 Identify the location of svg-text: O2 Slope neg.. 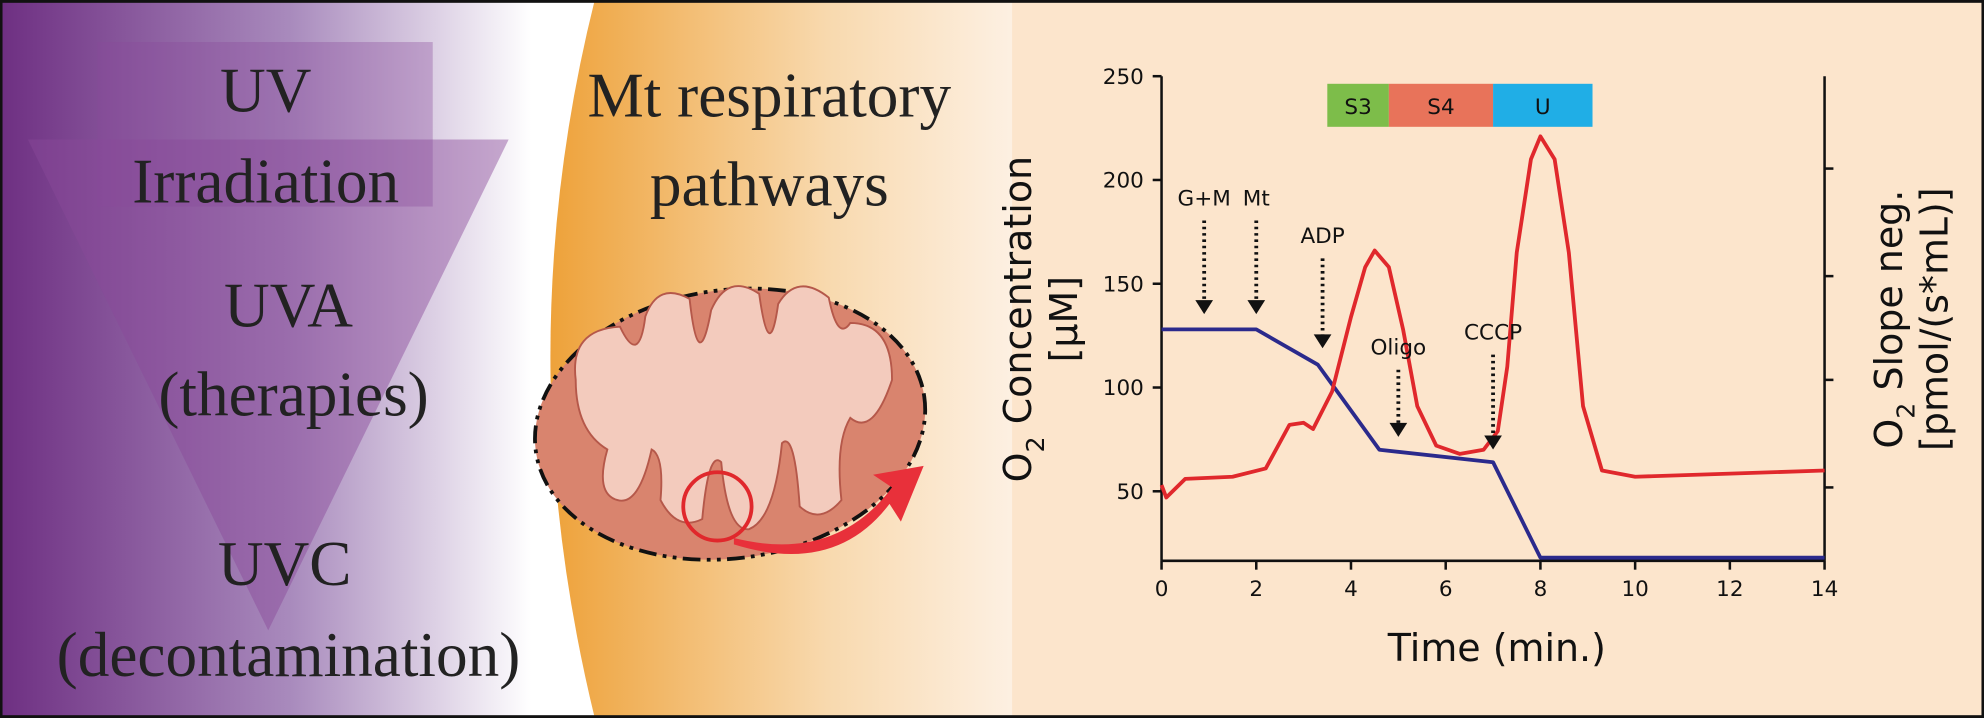
(1894, 319).